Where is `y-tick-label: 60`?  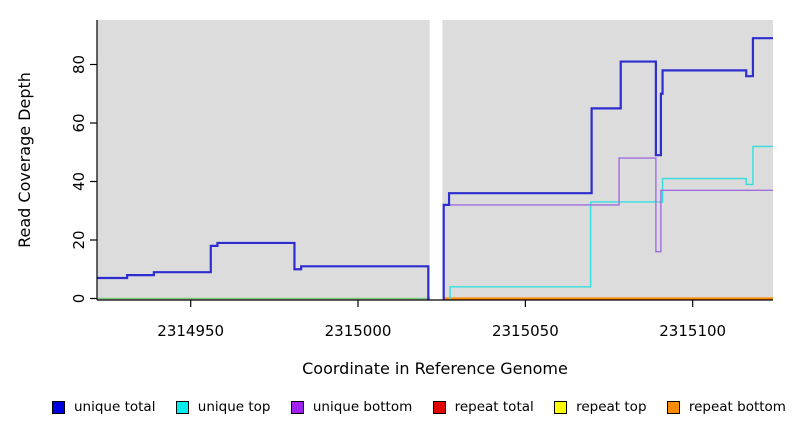
y-tick-label: 60 is located at coordinates (79, 122).